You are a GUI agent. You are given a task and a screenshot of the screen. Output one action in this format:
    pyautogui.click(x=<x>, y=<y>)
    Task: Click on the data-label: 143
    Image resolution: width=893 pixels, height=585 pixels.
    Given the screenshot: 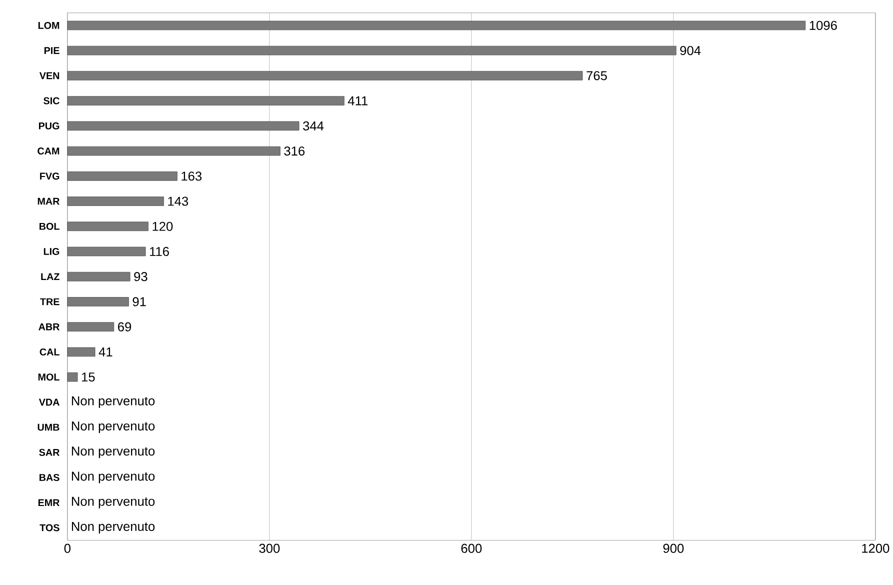 What is the action you would take?
    pyautogui.click(x=178, y=201)
    